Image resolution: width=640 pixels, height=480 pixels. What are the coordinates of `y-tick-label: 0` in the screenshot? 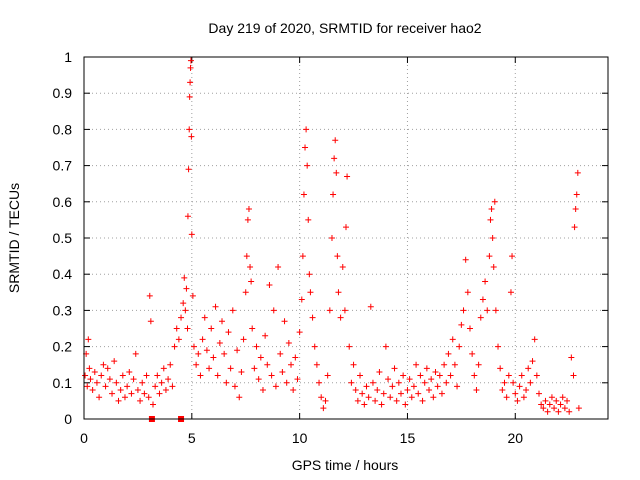 It's located at (68, 419).